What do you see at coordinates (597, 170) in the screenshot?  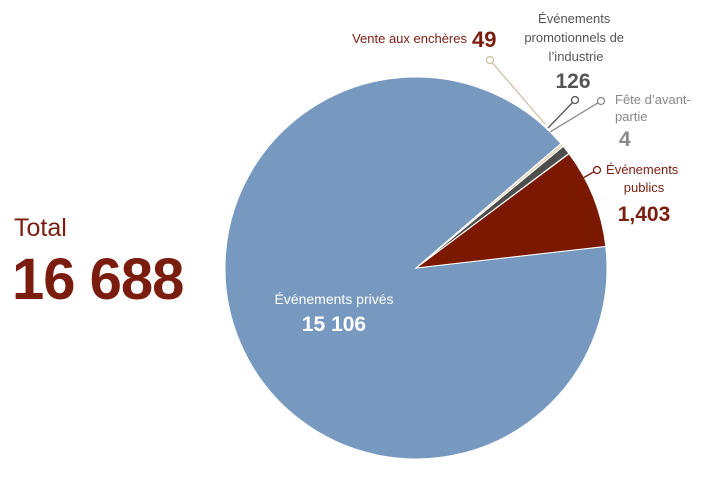 I see `leader-public-dot` at bounding box center [597, 170].